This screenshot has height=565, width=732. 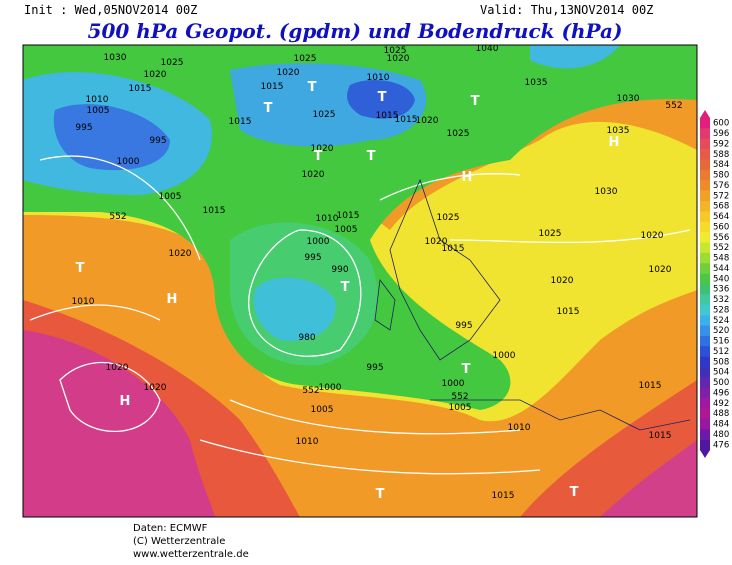 What do you see at coordinates (721, 217) in the screenshot?
I see `colorbar-label: 564` at bounding box center [721, 217].